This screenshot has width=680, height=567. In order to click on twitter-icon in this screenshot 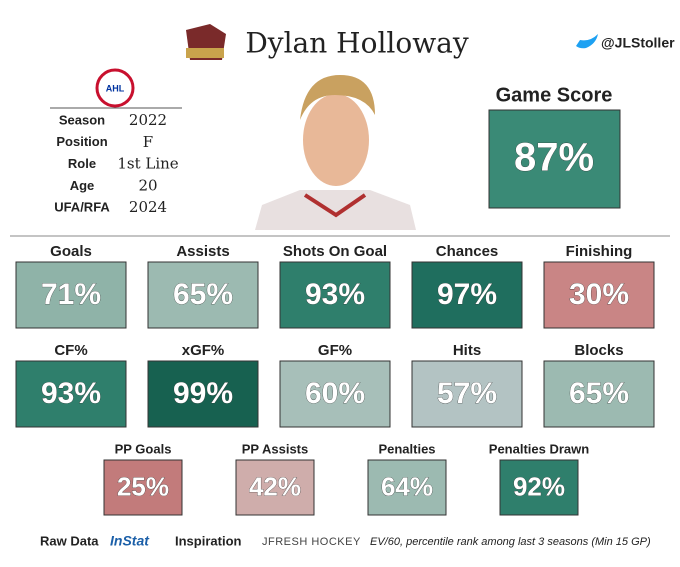, I will do `click(587, 41)`.